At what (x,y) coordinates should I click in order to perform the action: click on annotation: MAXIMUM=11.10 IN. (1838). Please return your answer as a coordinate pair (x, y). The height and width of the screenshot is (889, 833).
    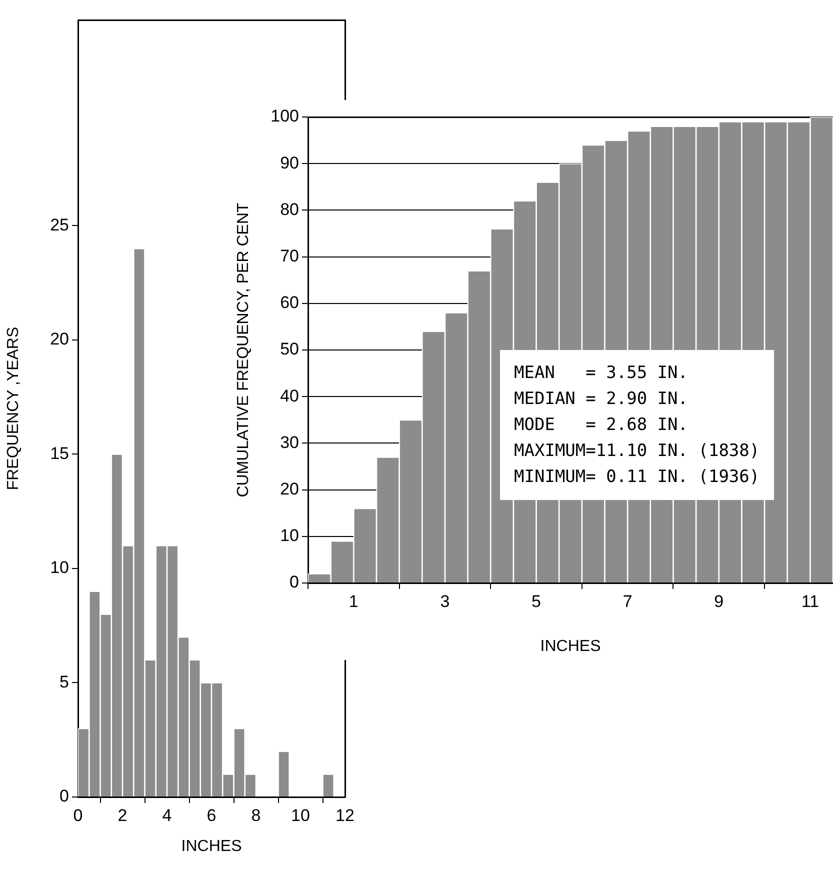
    Looking at the image, I should click on (637, 451).